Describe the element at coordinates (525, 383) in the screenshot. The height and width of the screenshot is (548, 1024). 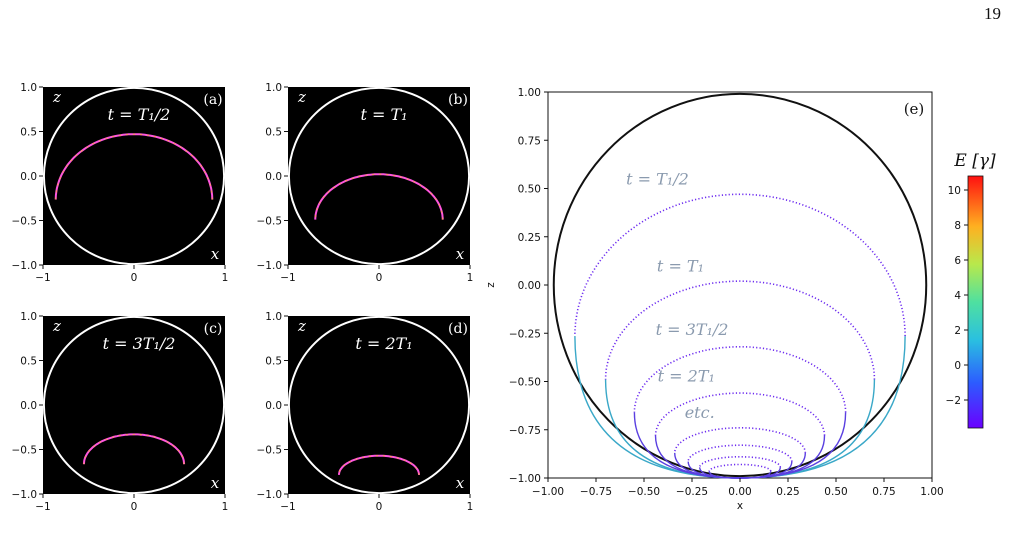
I see `y-tick-label: −0.50` at that location.